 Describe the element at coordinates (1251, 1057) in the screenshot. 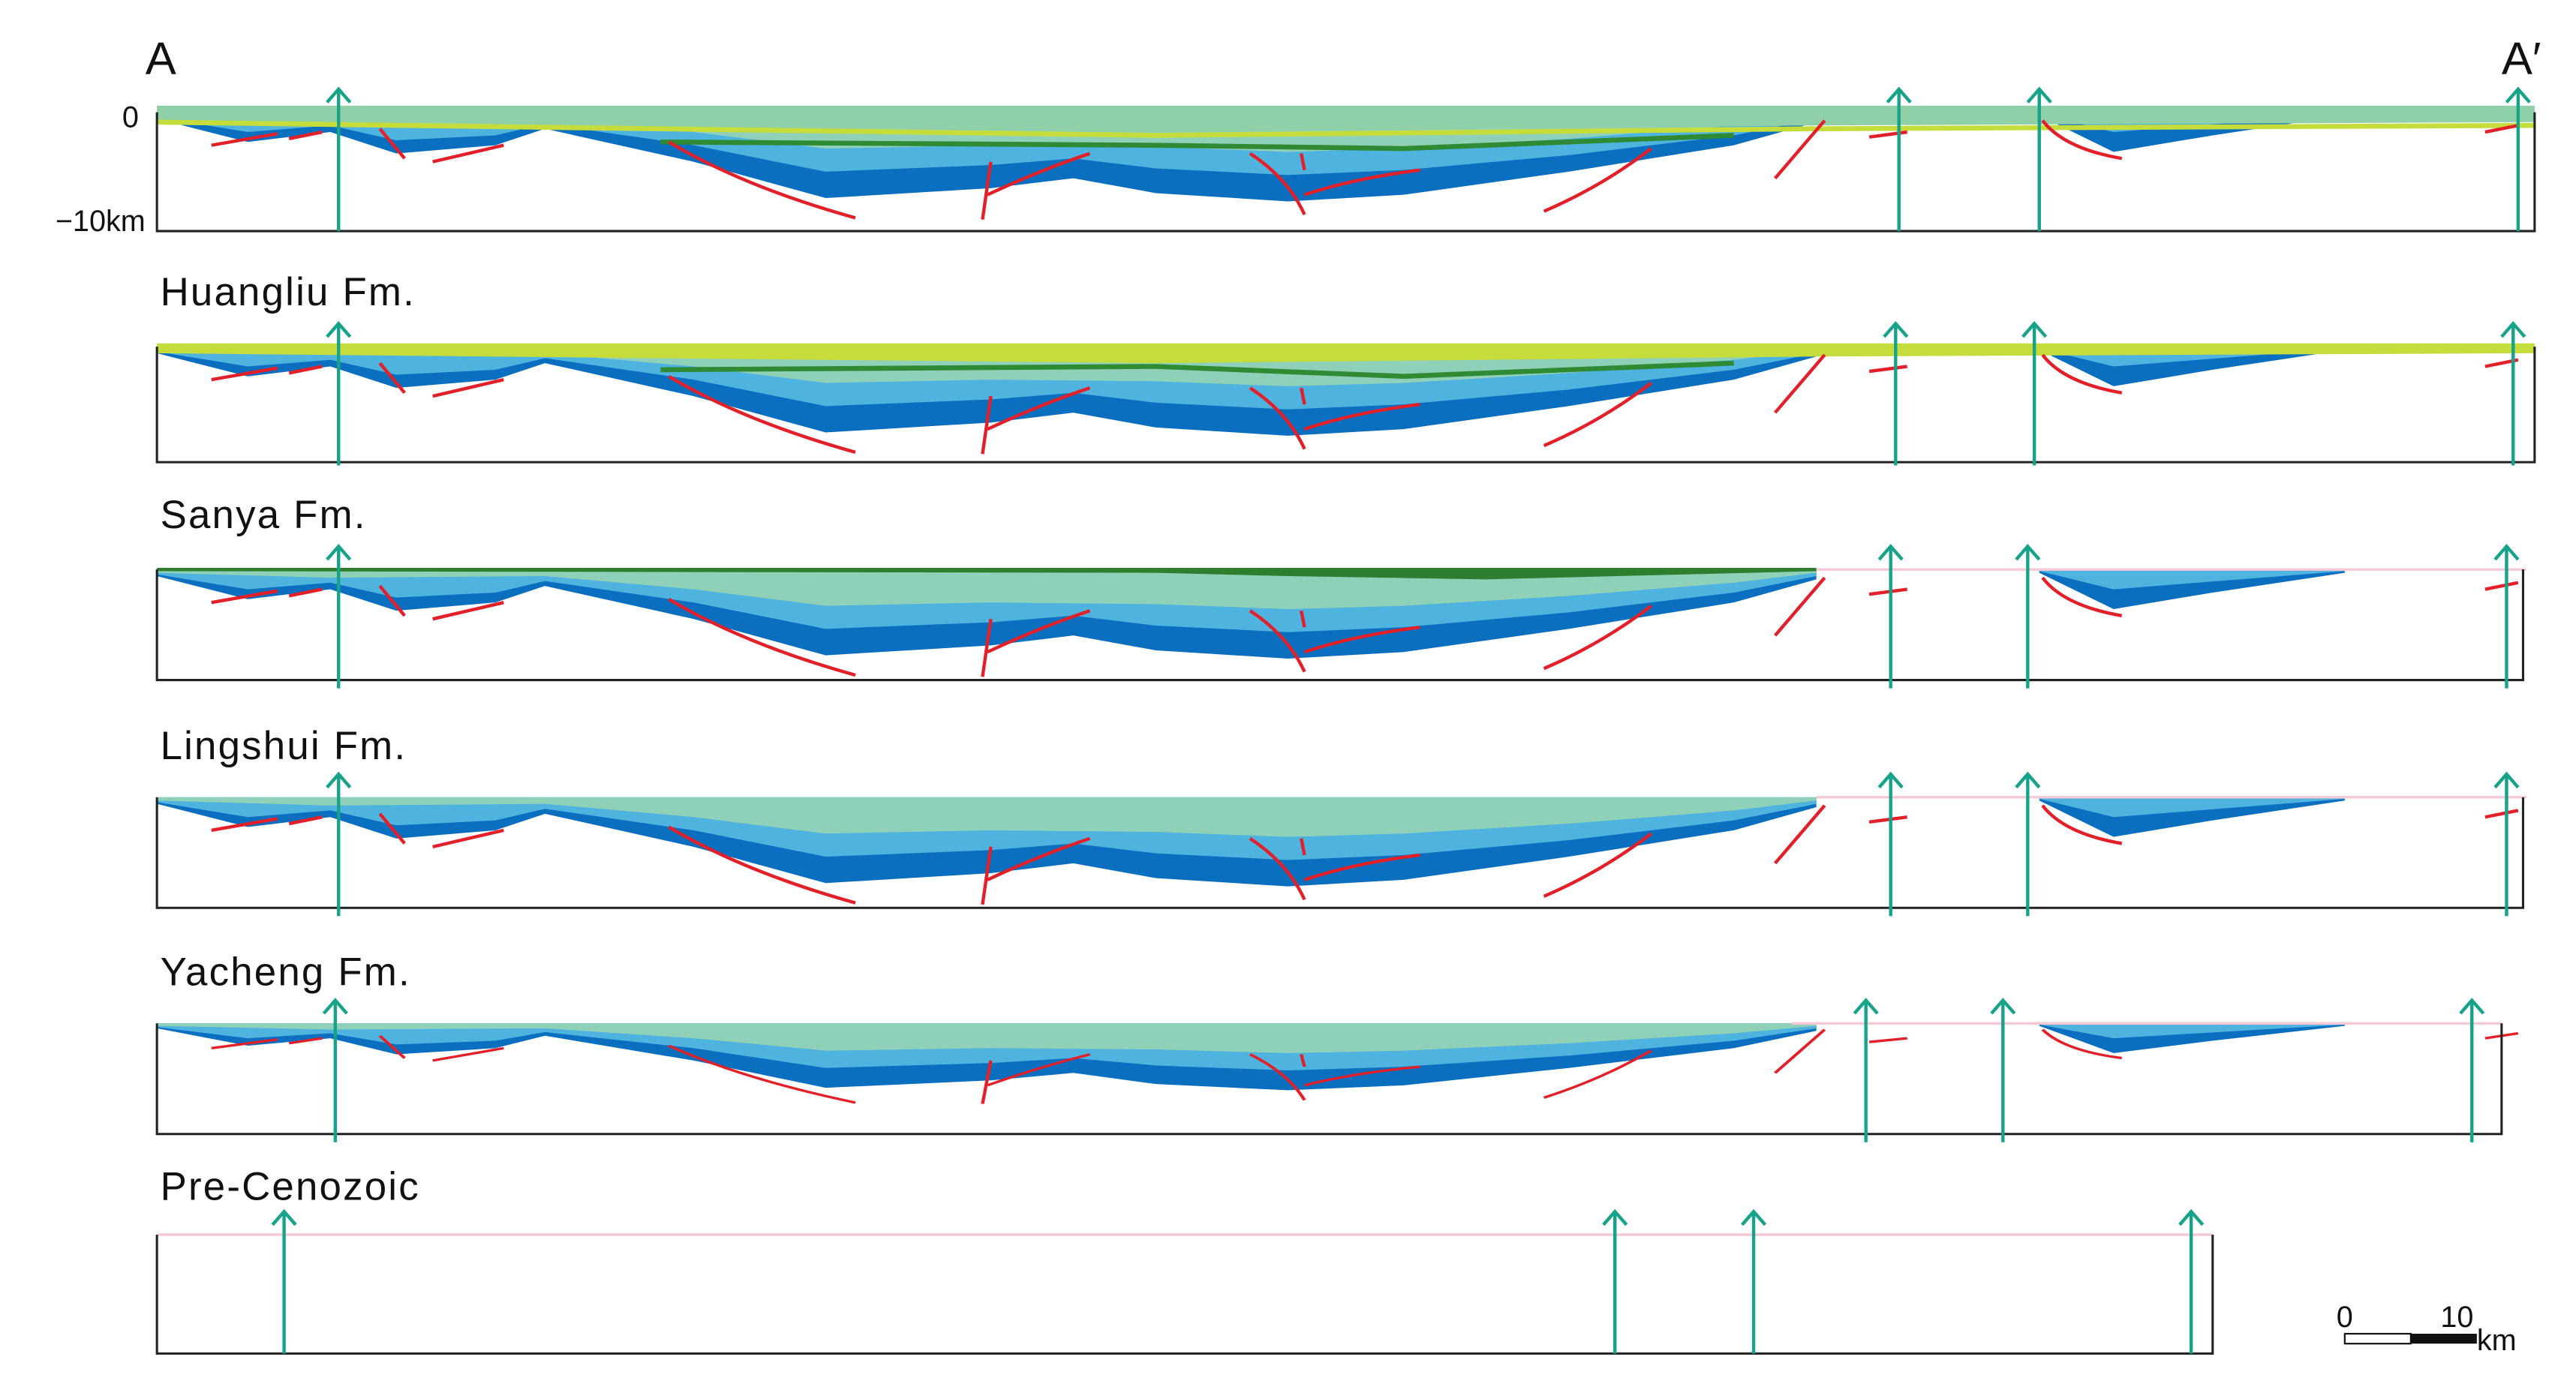

I see `section-panel-g-use` at that location.